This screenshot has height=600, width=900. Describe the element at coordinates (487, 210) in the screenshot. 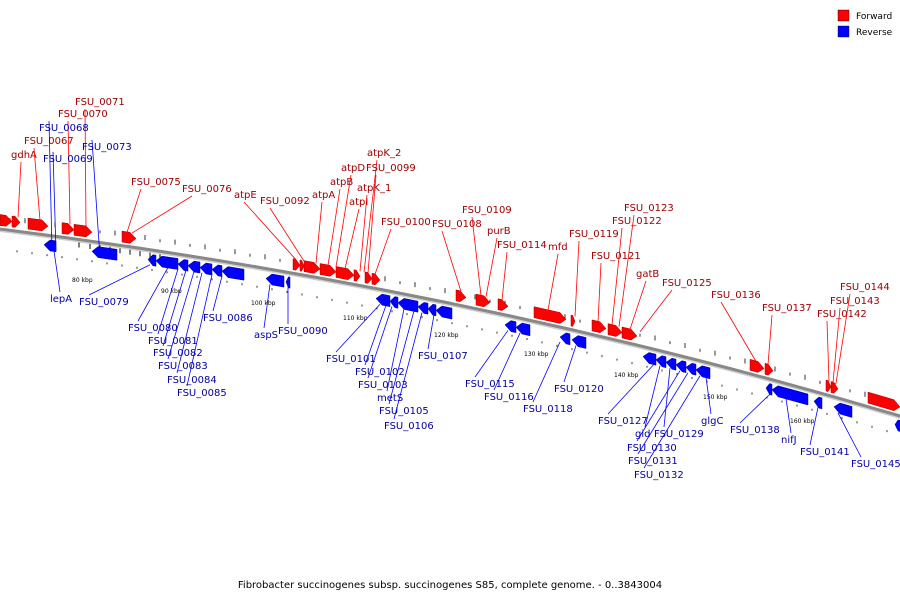

I see `forward-gene-label: FSU_0109` at that location.